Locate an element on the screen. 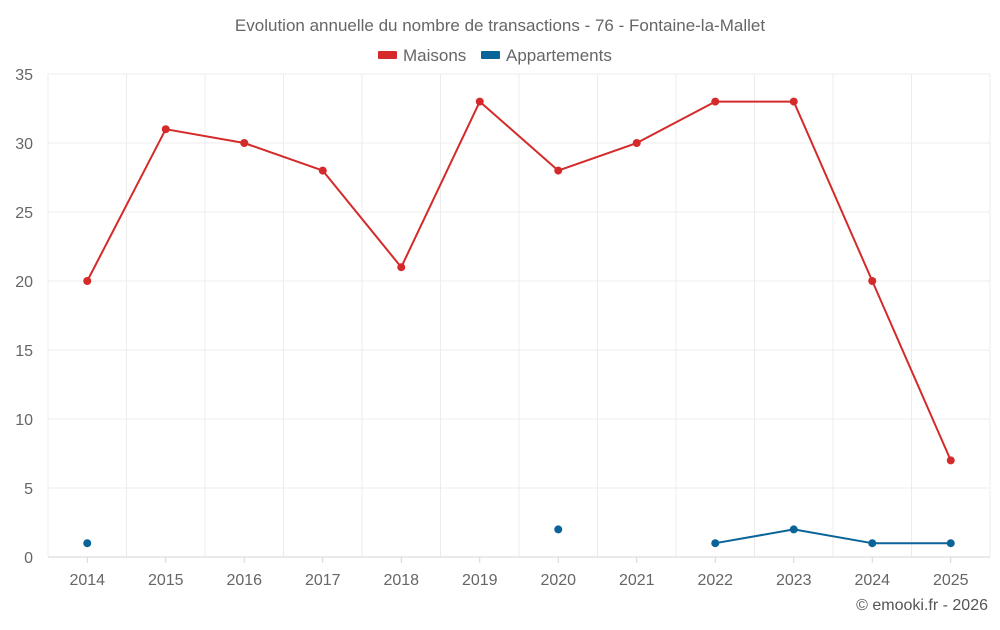 The height and width of the screenshot is (630, 1000). data-point-maisons-2016 is located at coordinates (244, 143).